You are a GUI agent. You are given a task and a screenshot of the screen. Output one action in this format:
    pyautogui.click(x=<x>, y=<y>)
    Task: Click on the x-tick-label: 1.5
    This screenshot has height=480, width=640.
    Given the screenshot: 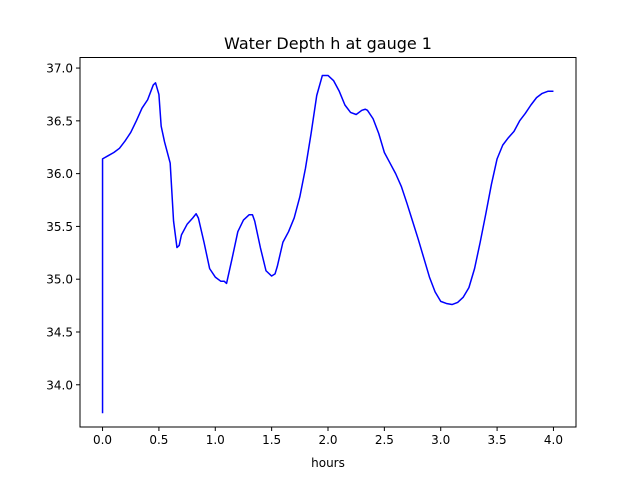 What is the action you would take?
    pyautogui.click(x=271, y=440)
    